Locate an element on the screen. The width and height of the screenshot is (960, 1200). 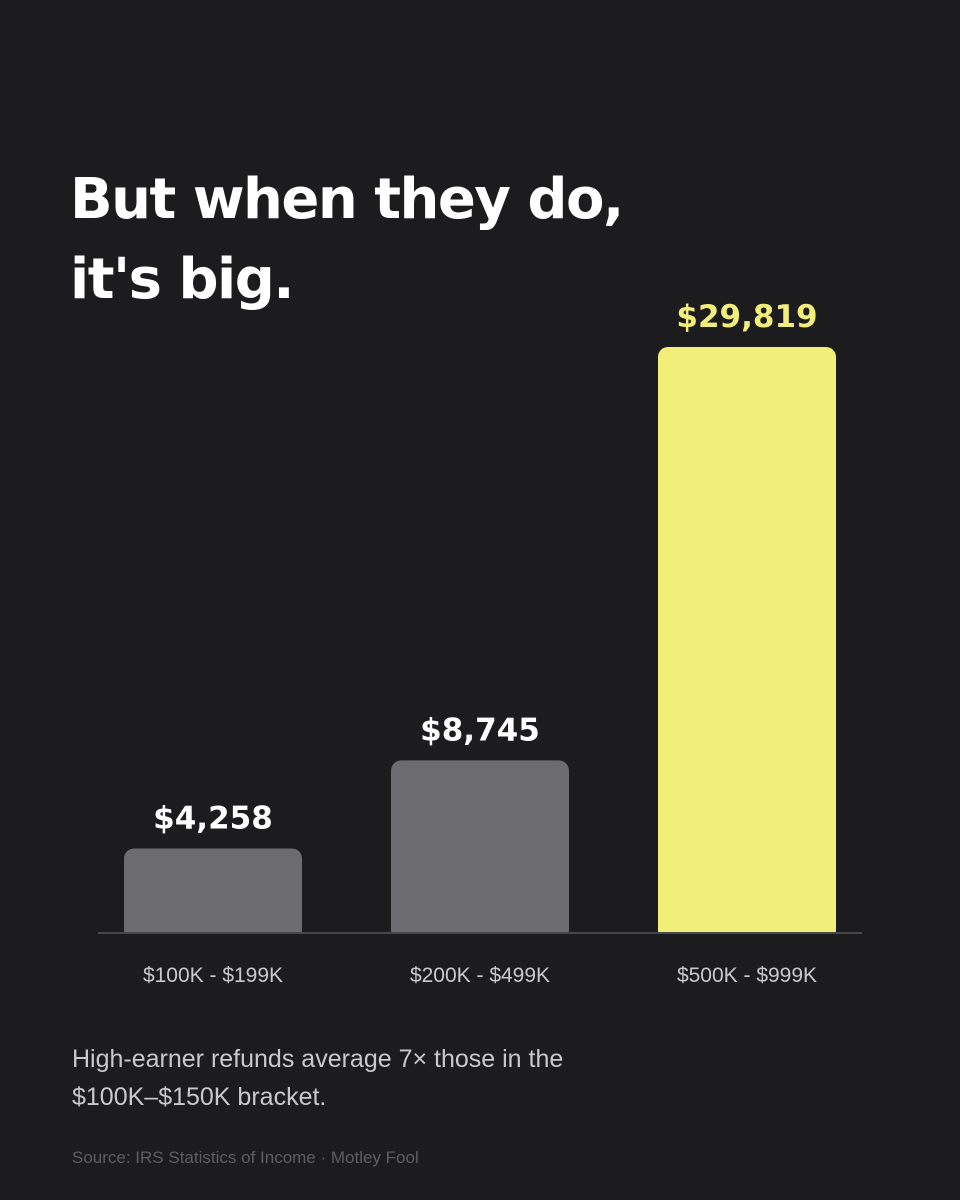
bar-value-label-3: $29,819 is located at coordinates (746, 317).